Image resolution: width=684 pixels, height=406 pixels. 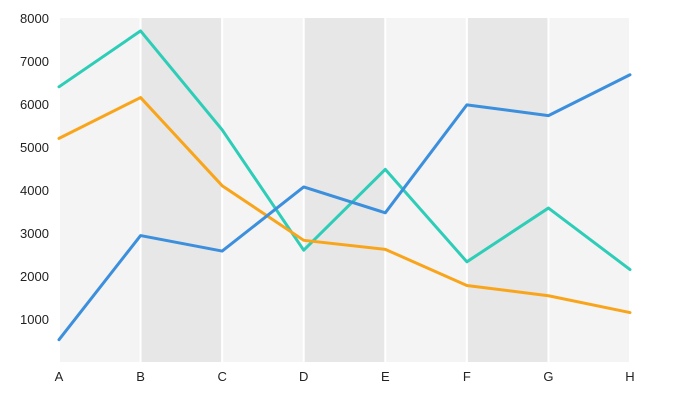 I want to click on x-tick-label: F, so click(x=467, y=376).